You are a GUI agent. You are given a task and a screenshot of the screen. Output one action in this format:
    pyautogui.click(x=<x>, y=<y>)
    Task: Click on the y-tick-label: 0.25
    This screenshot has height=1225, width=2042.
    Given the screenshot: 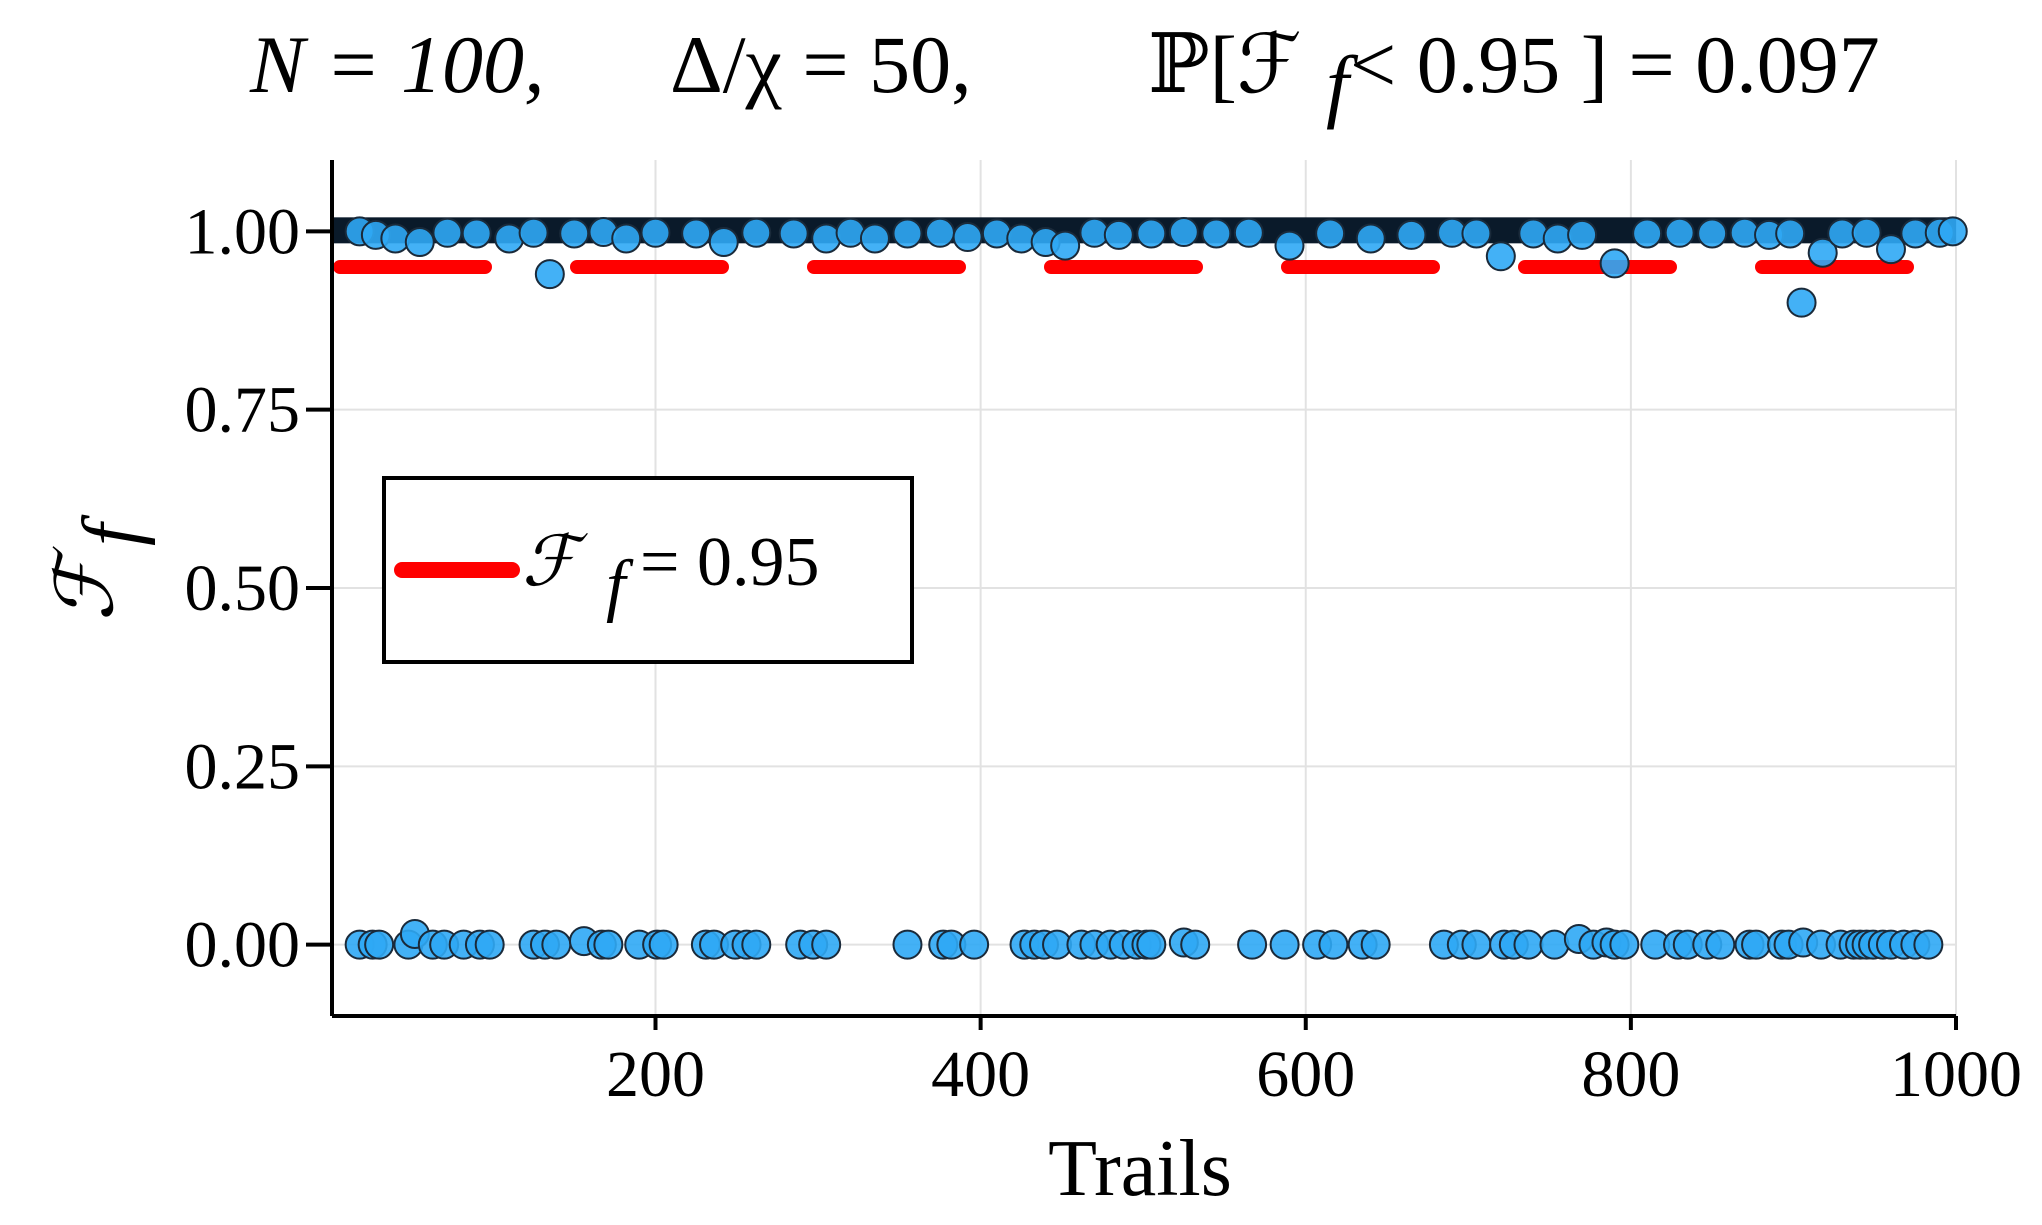 What is the action you would take?
    pyautogui.click(x=243, y=766)
    